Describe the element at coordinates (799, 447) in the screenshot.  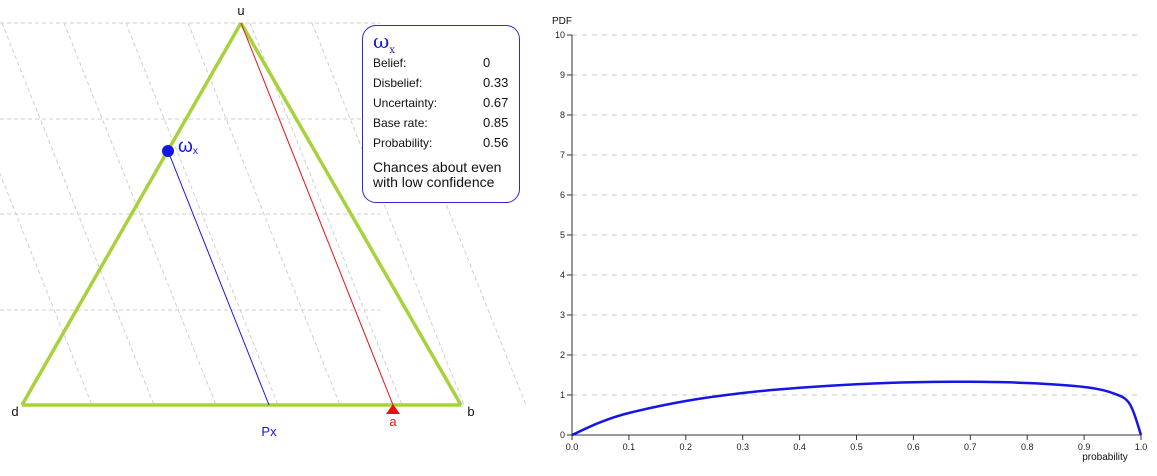
I see `x-tick-label: 0.4` at that location.